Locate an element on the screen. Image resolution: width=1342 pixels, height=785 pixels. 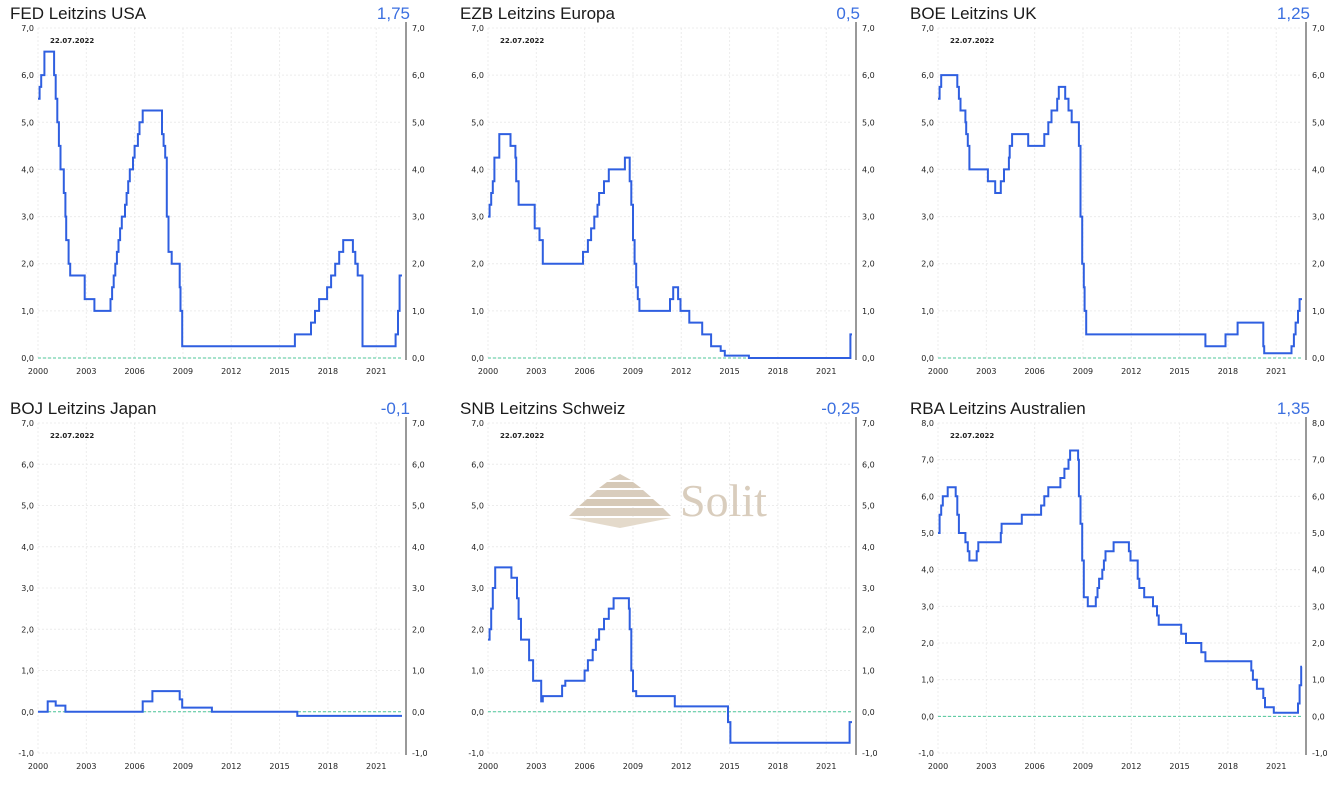
solit-pyramid-icon is located at coordinates (620, 501).